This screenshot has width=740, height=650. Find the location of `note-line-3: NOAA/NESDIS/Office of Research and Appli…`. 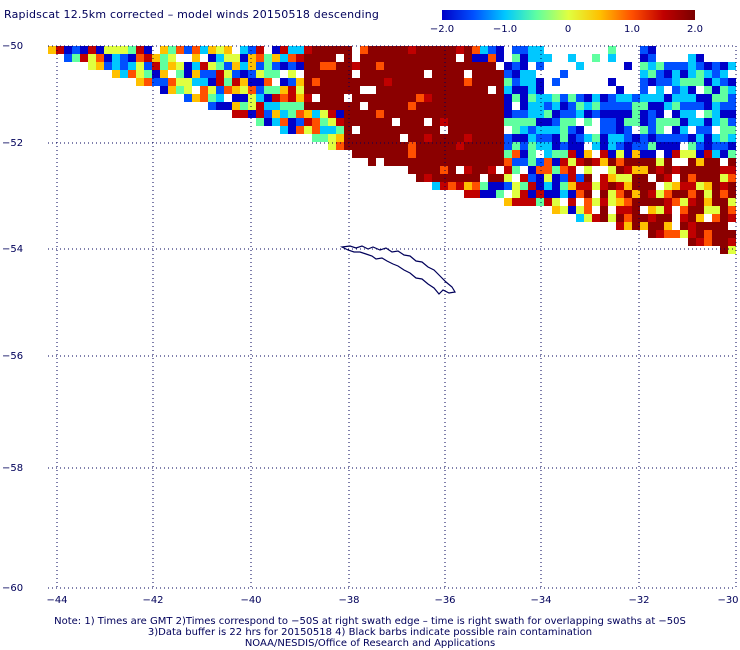

note-line-3: NOAA/NESDIS/Office of Research and Appli… is located at coordinates (370, 643).